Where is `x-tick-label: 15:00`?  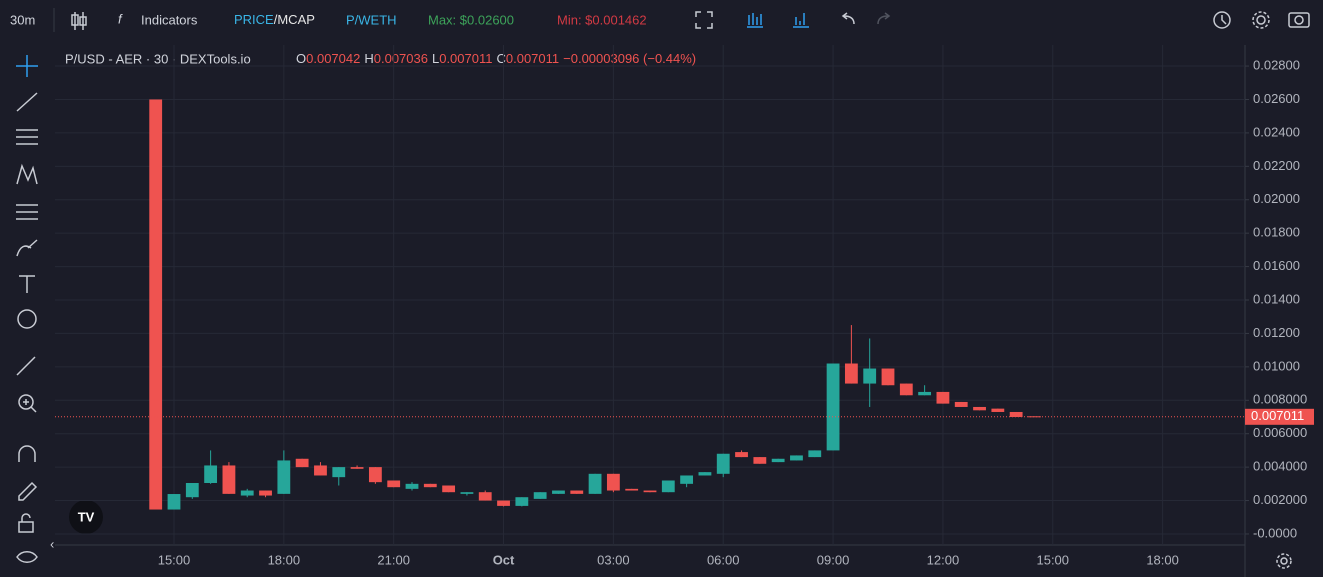
x-tick-label: 15:00 is located at coordinates (174, 559).